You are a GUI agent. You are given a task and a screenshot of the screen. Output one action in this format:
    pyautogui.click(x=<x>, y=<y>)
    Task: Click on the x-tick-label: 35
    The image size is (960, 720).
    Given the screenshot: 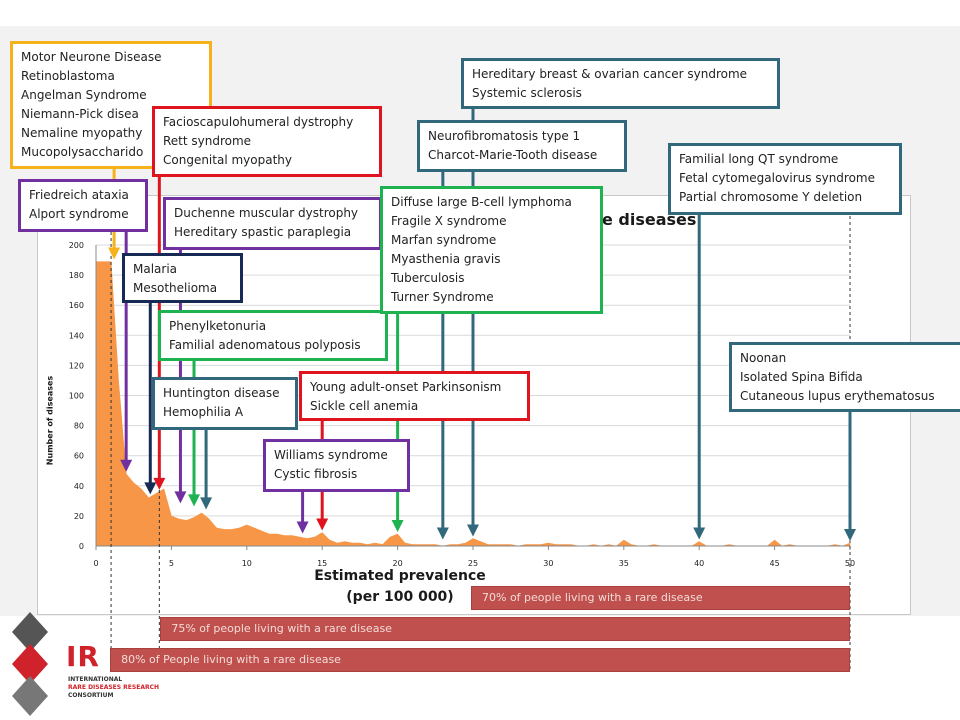 What is the action you would take?
    pyautogui.click(x=624, y=563)
    